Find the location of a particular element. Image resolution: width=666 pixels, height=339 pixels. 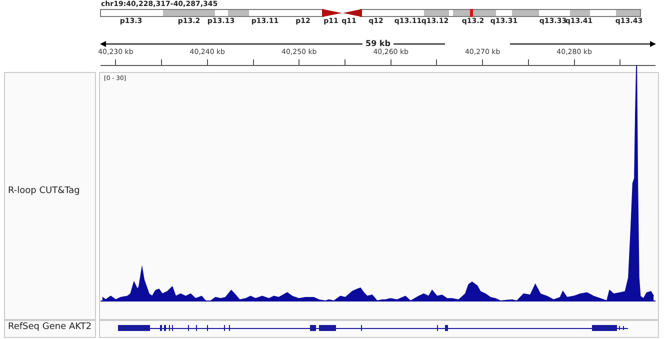

text: 59 kb is located at coordinates (378, 43).